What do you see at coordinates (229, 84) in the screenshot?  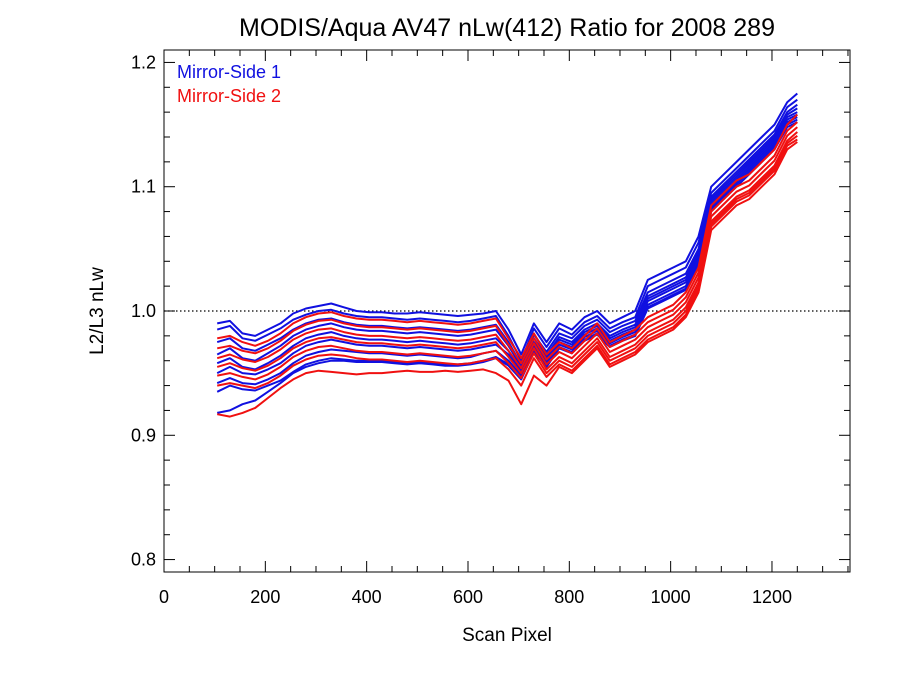 I see `legend: Mirror-Side 1 Mirror-Side 2` at bounding box center [229, 84].